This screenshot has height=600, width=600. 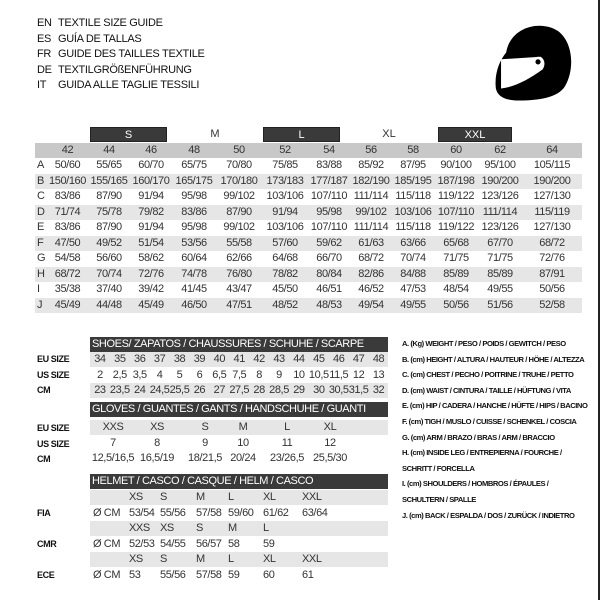 I want to click on shoe-size-value: 27,5, so click(x=239, y=390).